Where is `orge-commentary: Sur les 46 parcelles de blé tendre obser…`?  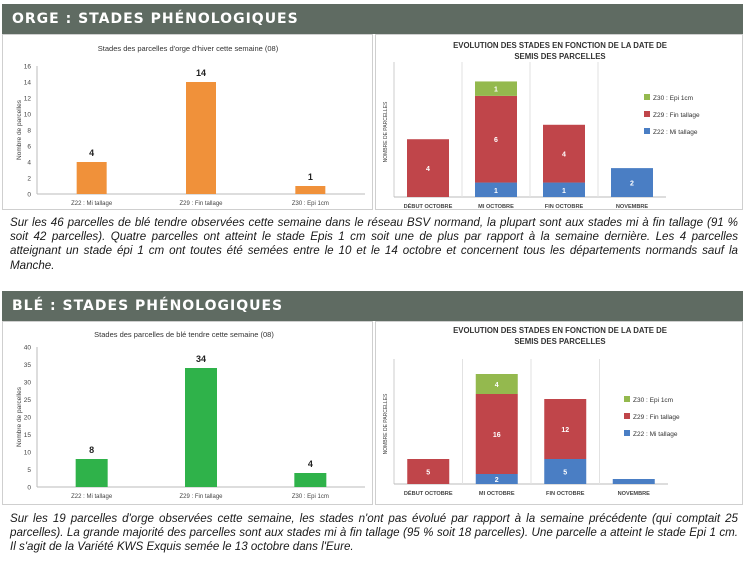
orge-commentary: Sur les 46 parcelles de blé tendre obser… is located at coordinates (374, 244).